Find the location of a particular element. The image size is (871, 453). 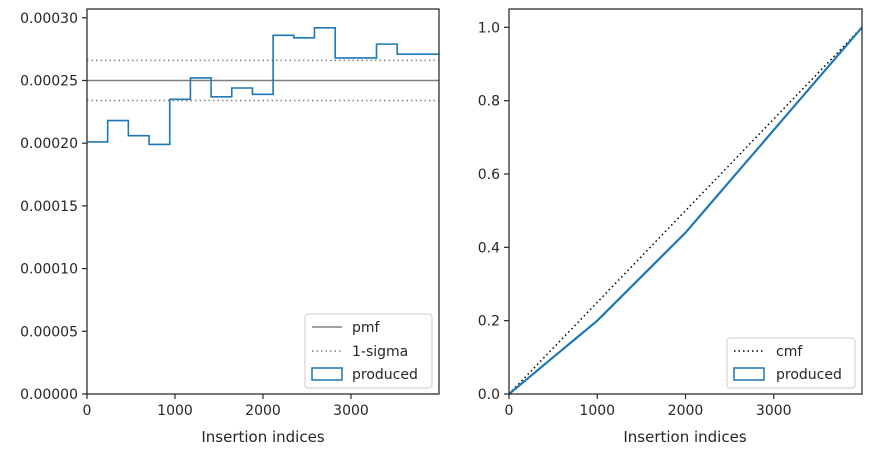

y-tick-label: 0.00020 is located at coordinates (49, 144).